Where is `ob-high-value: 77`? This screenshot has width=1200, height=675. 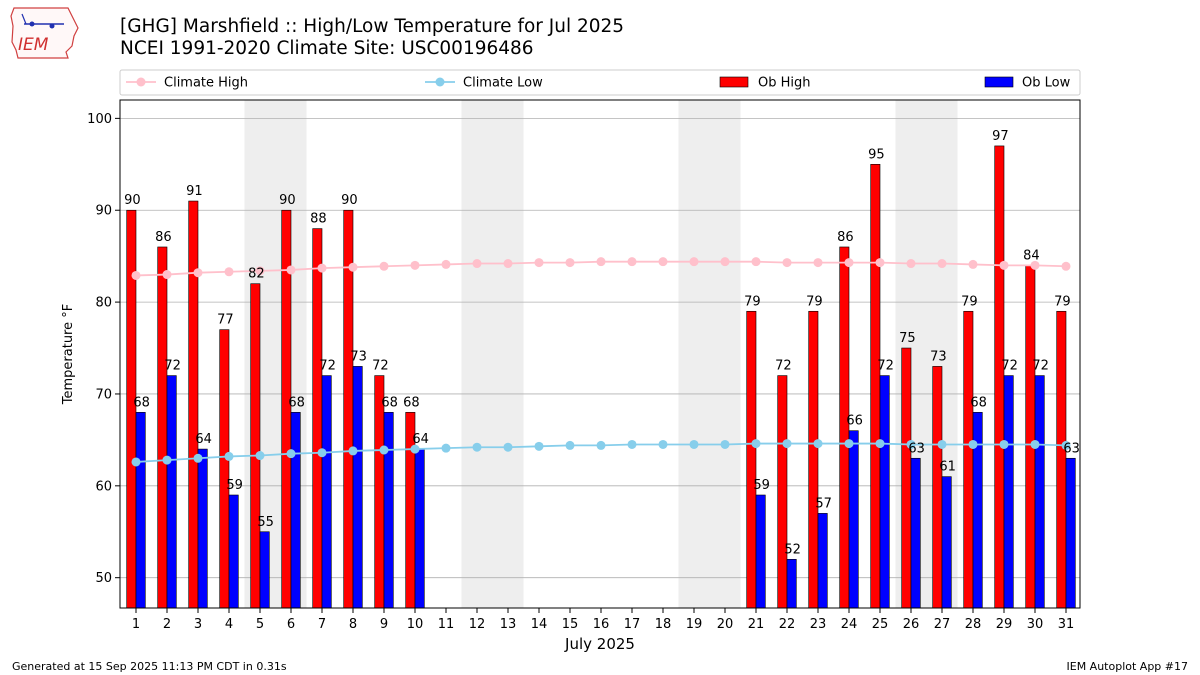
ob-high-value: 77 is located at coordinates (225, 320).